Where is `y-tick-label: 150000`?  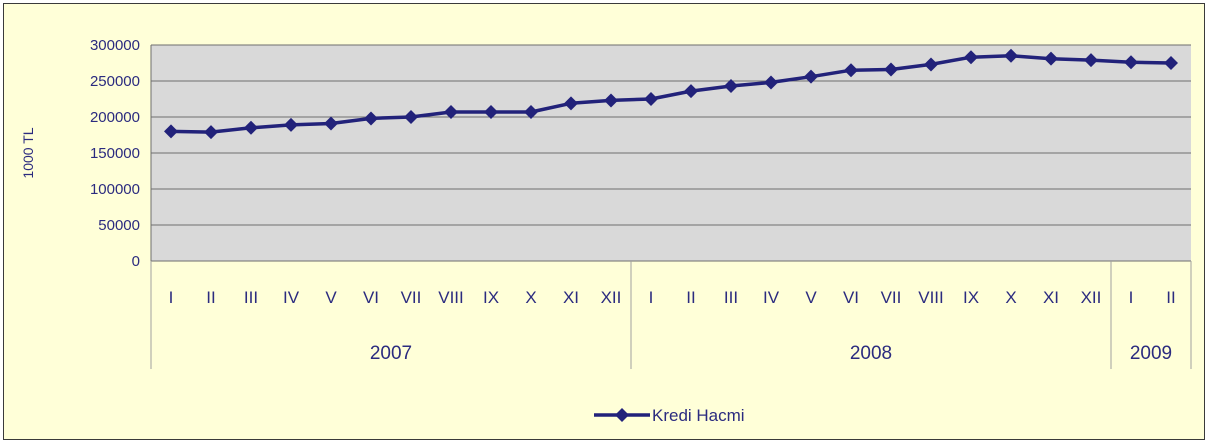 y-tick-label: 150000 is located at coordinates (115, 153).